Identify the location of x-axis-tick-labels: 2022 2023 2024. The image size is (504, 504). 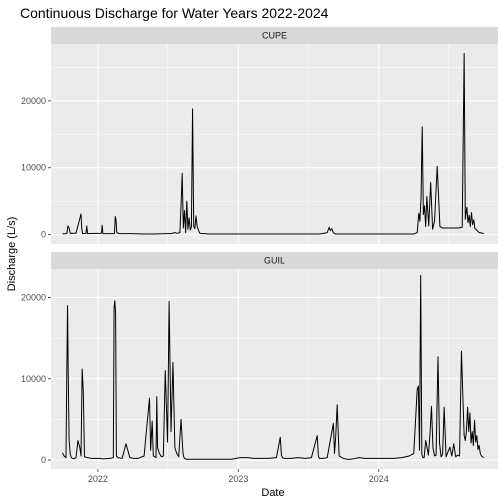
(238, 476).